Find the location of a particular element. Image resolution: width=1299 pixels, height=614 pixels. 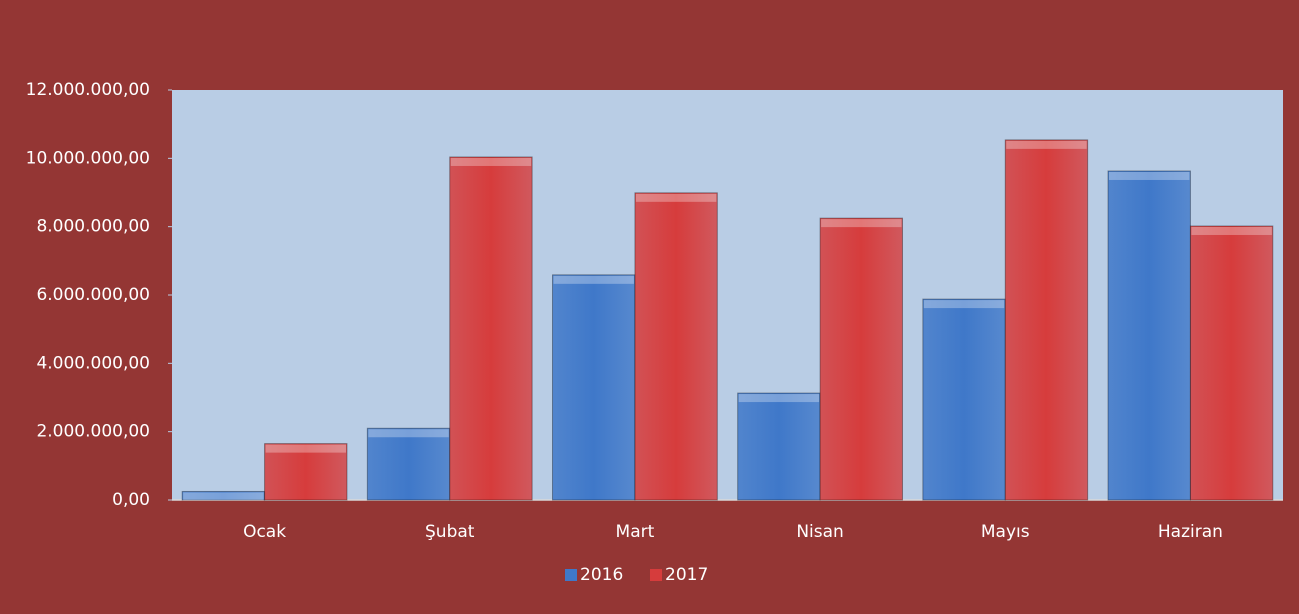

y-tick-label: 6.000.000,00 is located at coordinates (93, 295).